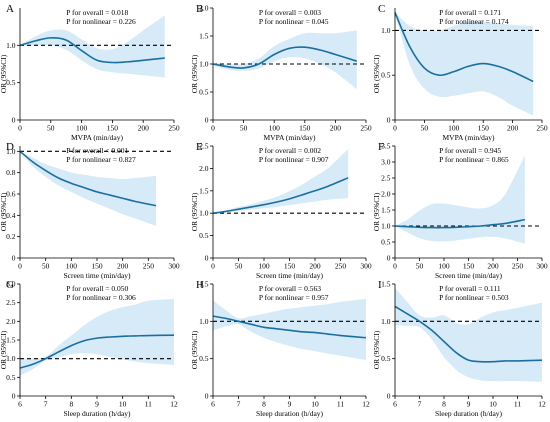  I want to click on p-overall-text: P for overall = 0.050, so click(97, 288).